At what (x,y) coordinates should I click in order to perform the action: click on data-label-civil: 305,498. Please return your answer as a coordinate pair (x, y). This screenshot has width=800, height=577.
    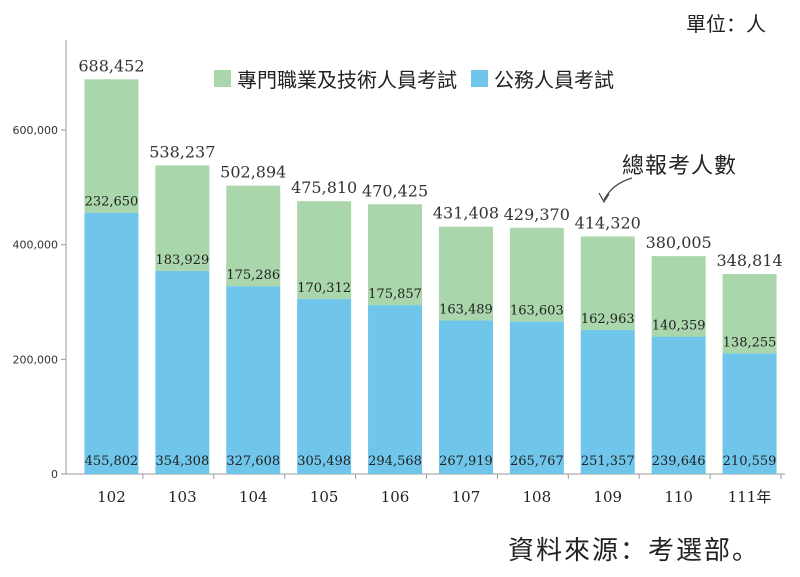
    Looking at the image, I should click on (324, 461).